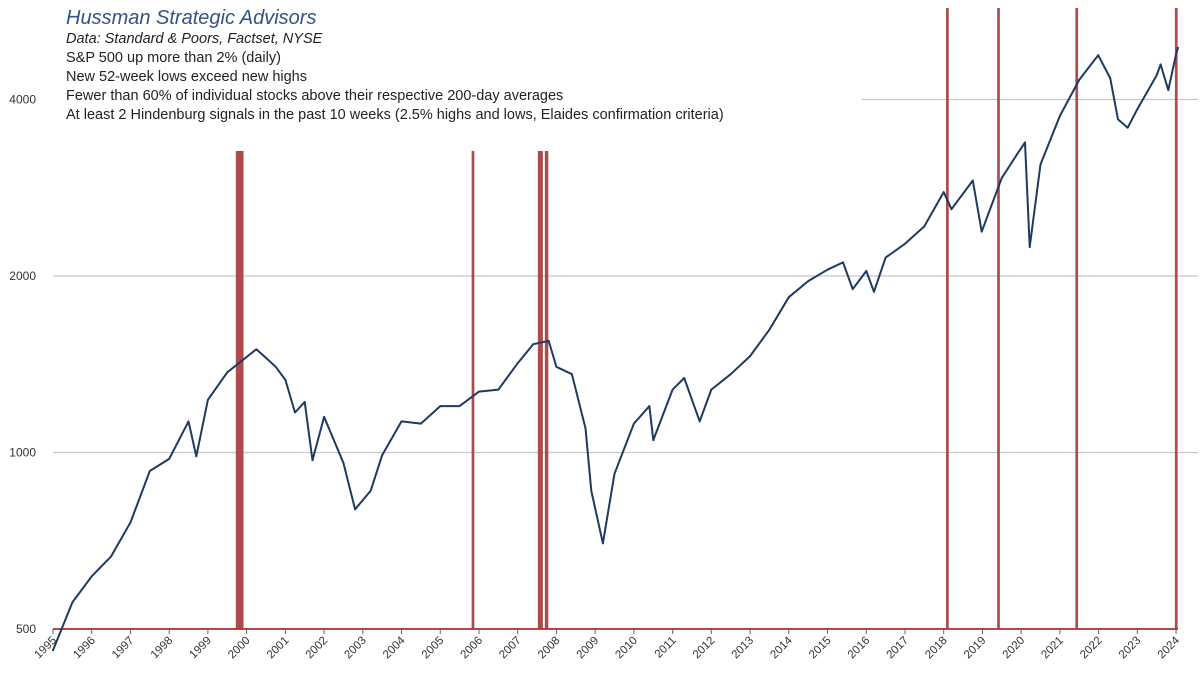 Image resolution: width=1200 pixels, height=689 pixels. Describe the element at coordinates (859, 648) in the screenshot. I see `x-tick-label-2016: 2016` at that location.